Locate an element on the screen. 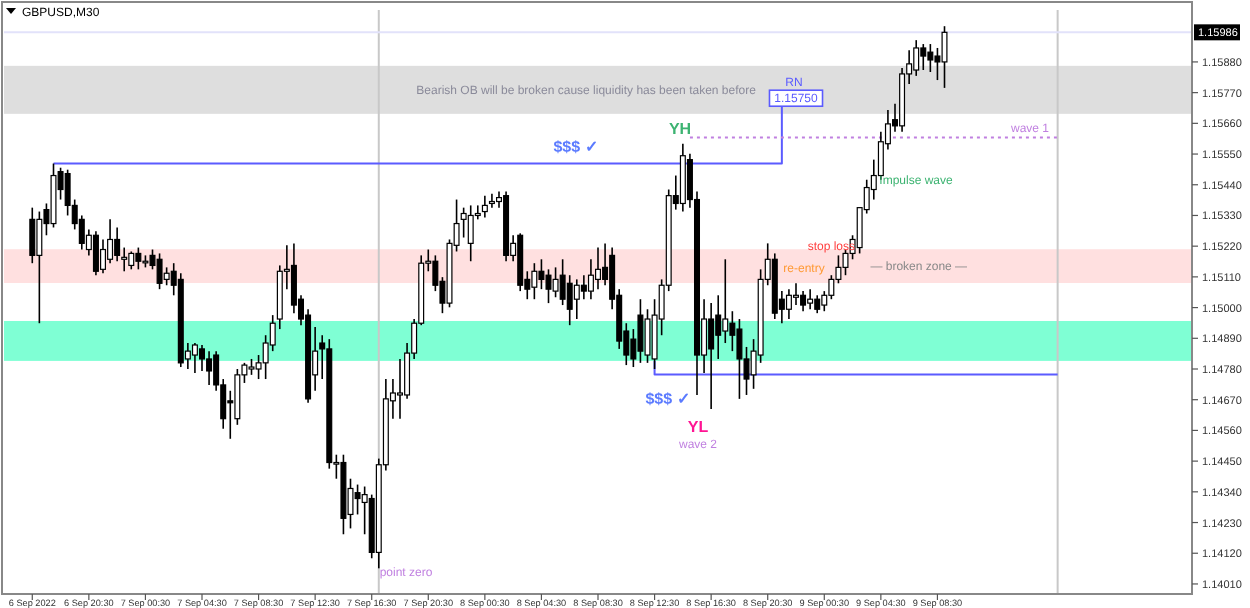 Image resolution: width=1250 pixels, height=608 pixels. annotation: YL is located at coordinates (698, 426).